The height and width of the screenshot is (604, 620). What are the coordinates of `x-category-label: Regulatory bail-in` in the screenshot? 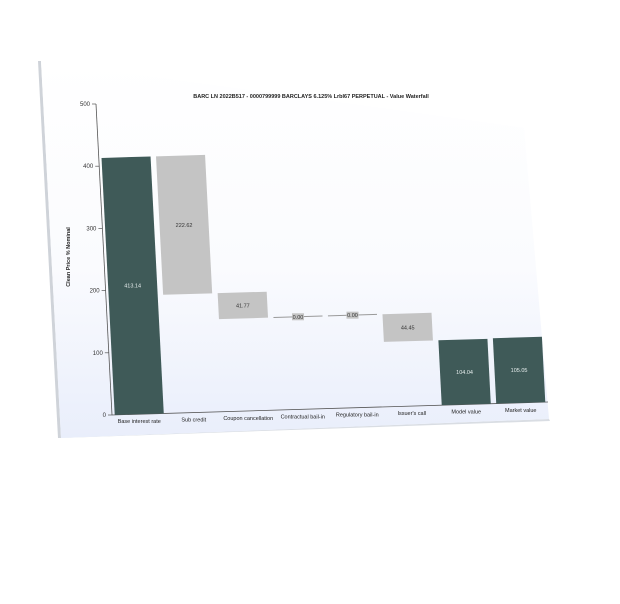 It's located at (357, 416).